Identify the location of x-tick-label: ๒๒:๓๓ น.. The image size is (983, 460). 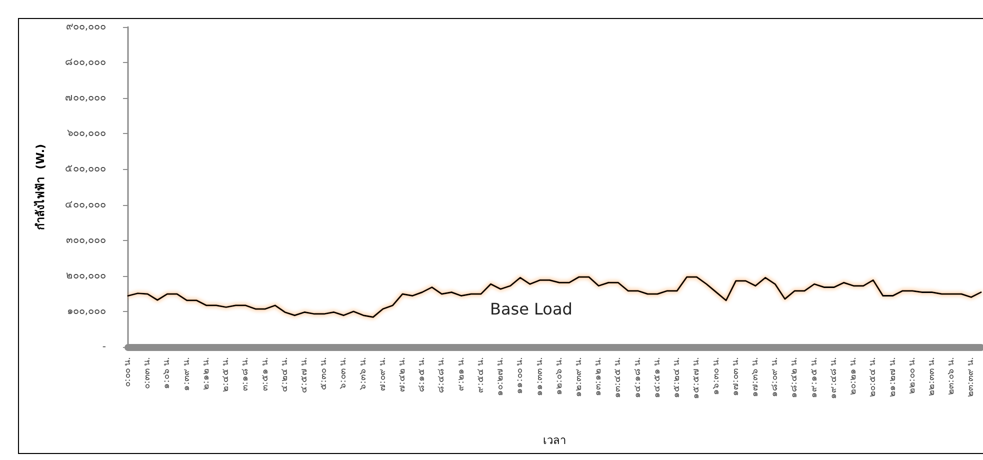
(931, 376).